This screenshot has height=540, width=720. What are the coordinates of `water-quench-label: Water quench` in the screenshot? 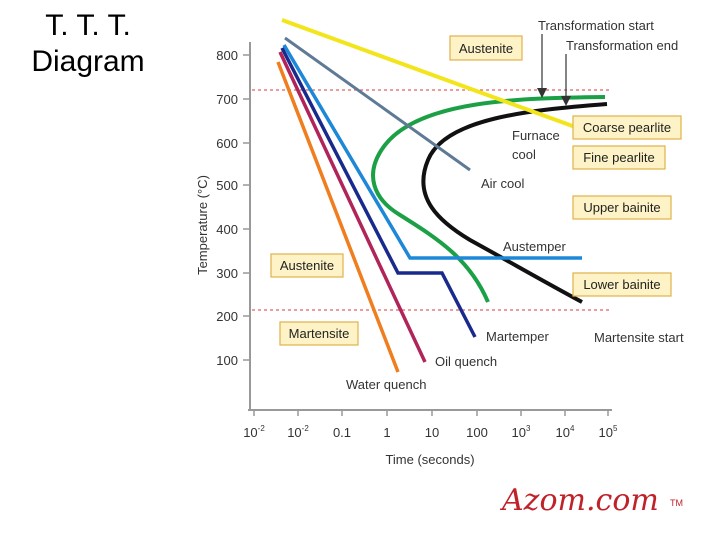 It's located at (386, 384).